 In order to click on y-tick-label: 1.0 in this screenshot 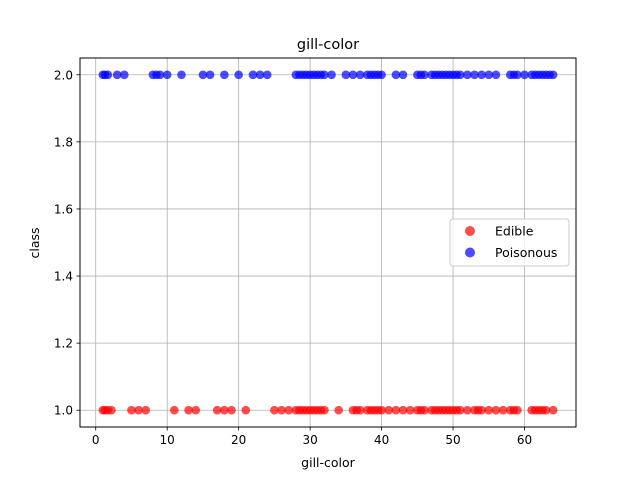, I will do `click(63, 411)`.